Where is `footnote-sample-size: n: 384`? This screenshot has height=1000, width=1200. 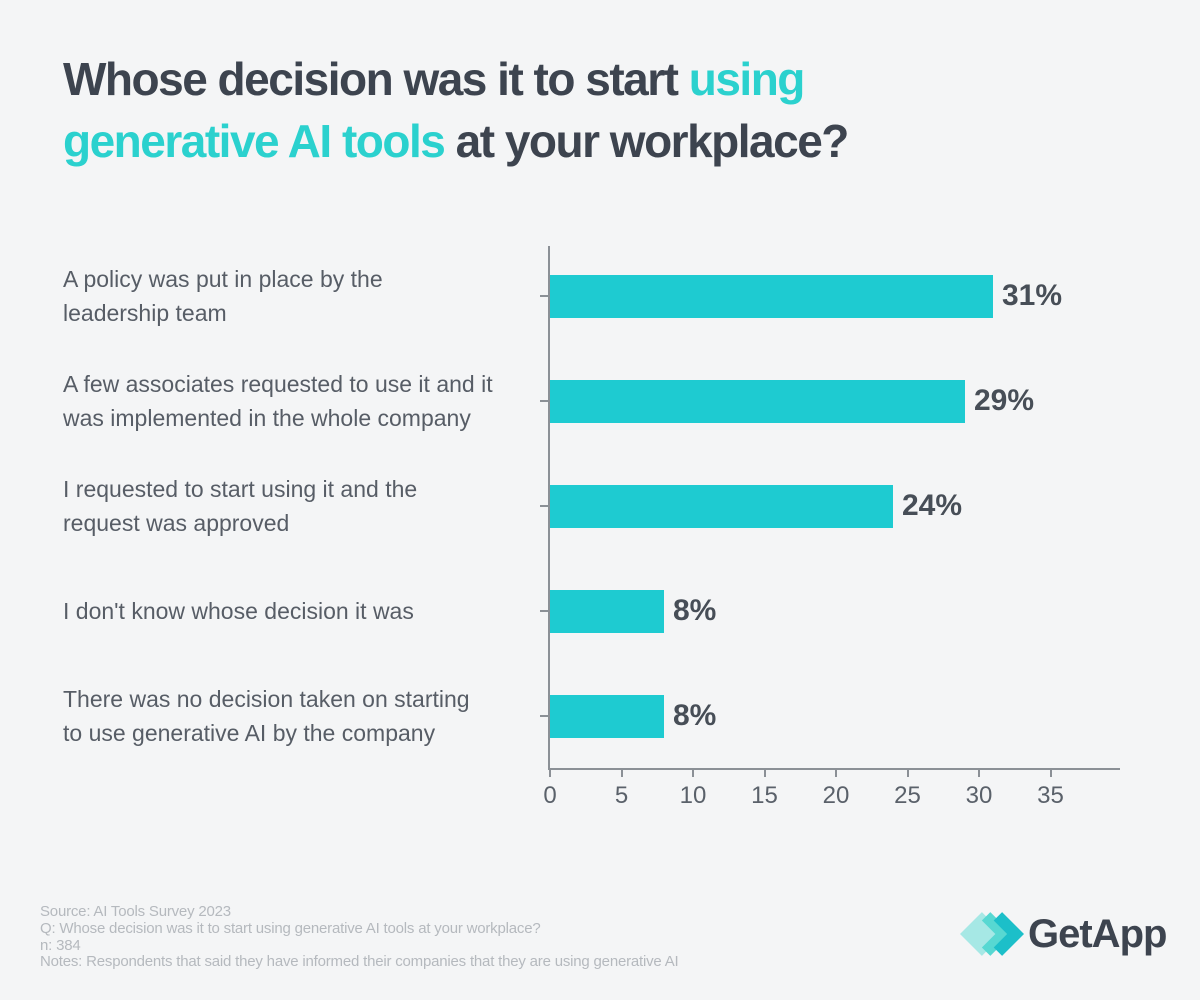
footnote-sample-size: n: 384 is located at coordinates (60, 945).